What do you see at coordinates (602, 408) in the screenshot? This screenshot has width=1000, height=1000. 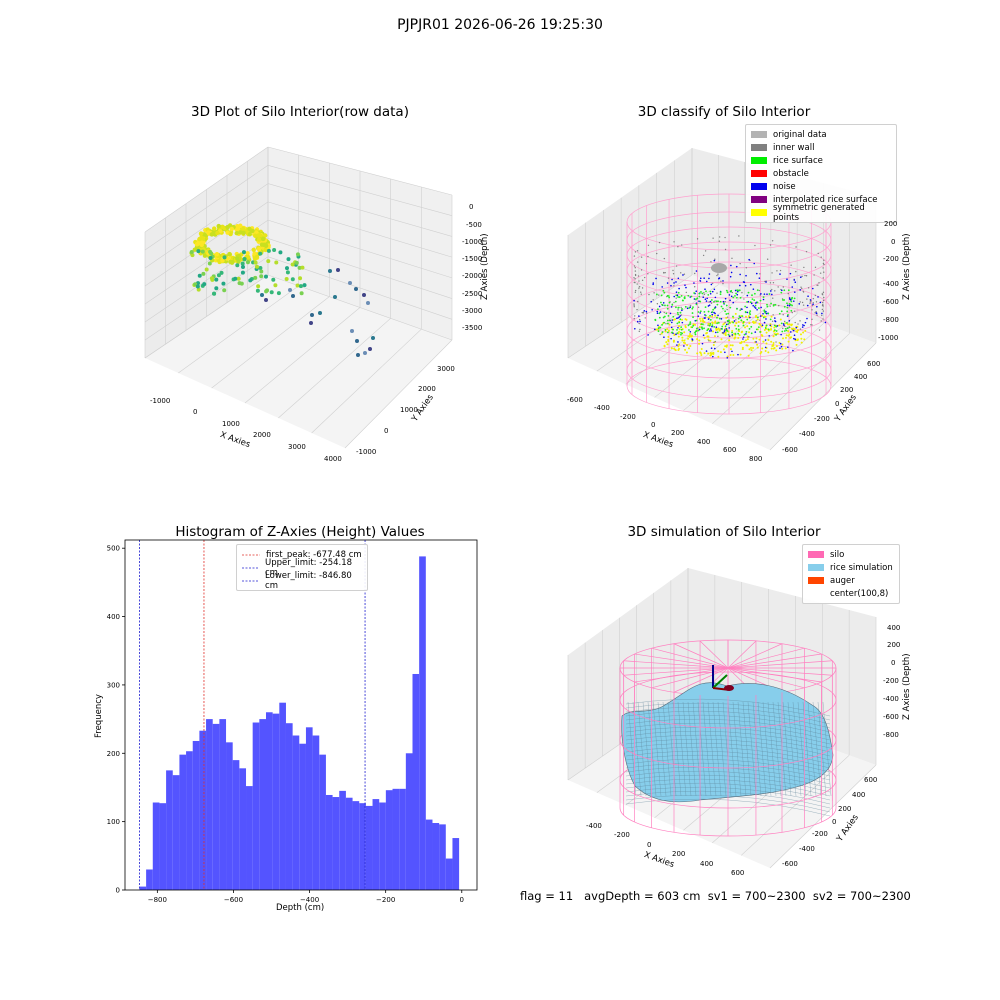 I see `panel2-xtick: -400` at bounding box center [602, 408].